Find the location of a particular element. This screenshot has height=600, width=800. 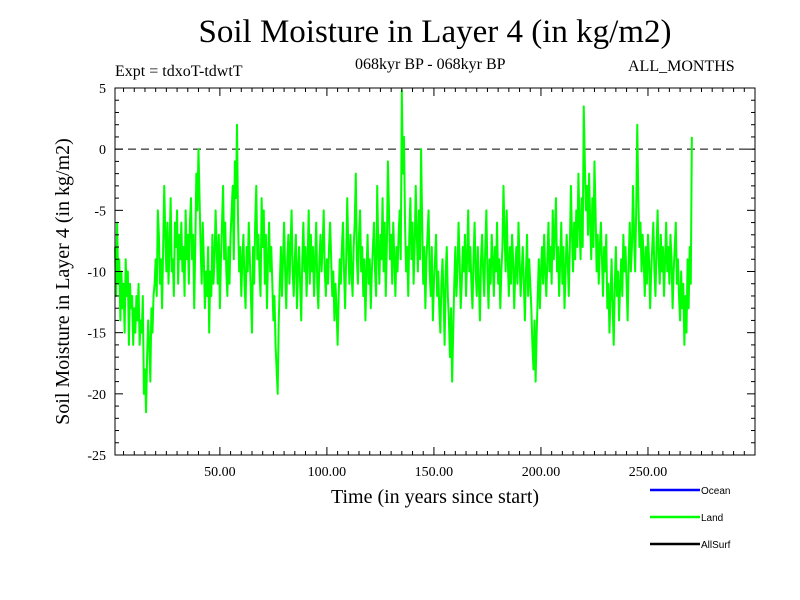

legend-label-ocean: Ocean is located at coordinates (715, 491).